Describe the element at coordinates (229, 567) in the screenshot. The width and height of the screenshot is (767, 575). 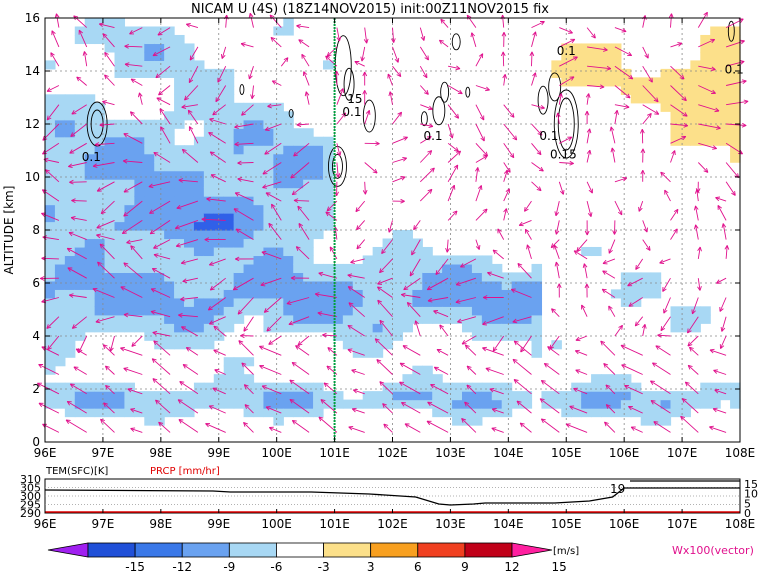
I see `colorbar-label: -9` at that location.